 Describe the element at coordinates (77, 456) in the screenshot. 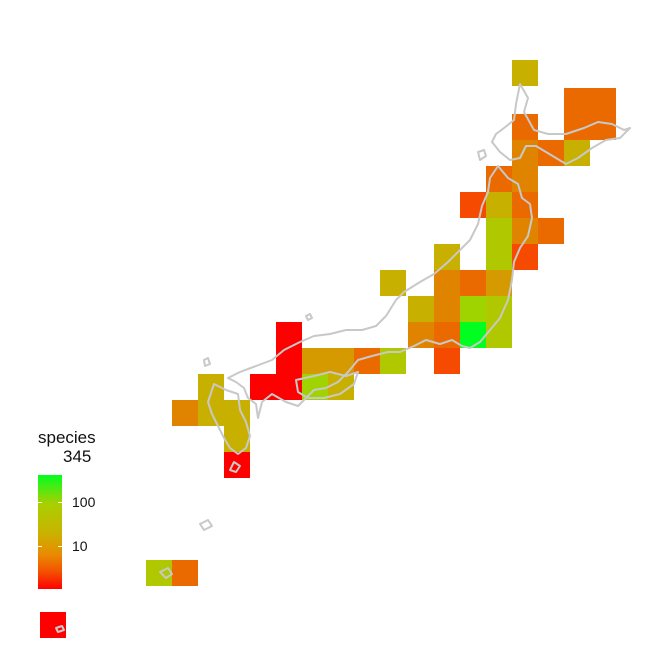

I see `legend-max-label: 345` at that location.